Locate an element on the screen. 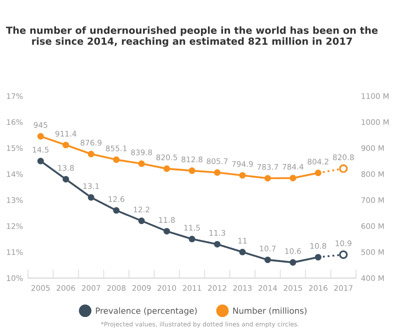 This screenshot has height=331, width=400. legend-label: Number (millions) is located at coordinates (269, 311).